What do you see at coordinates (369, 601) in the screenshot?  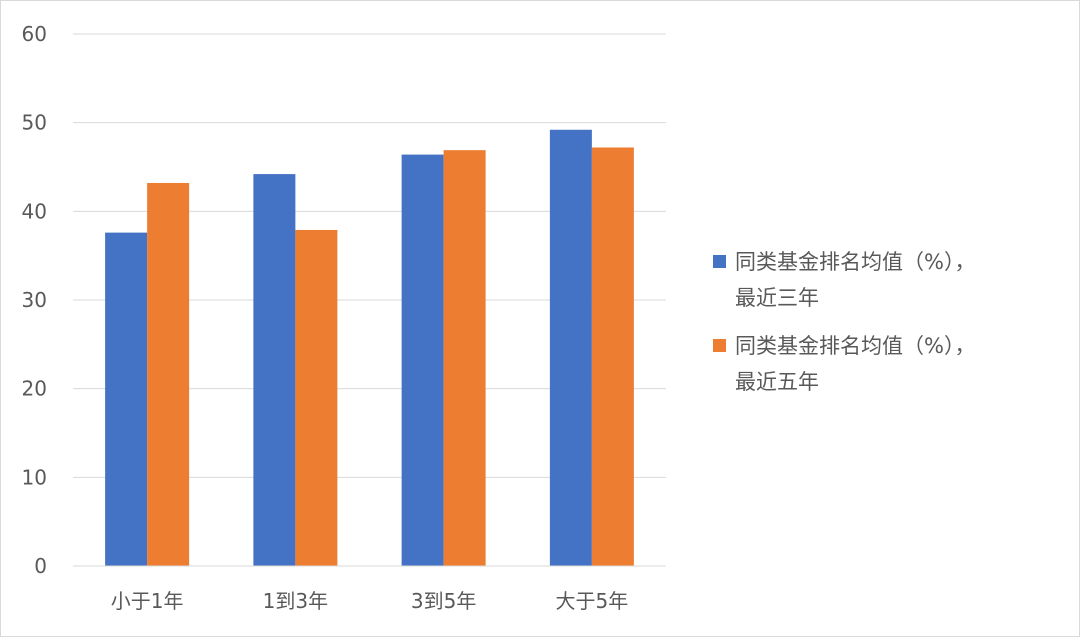 I see `x-tick-labels: 小于1年 1到3年 3到5年 大于5年` at bounding box center [369, 601].